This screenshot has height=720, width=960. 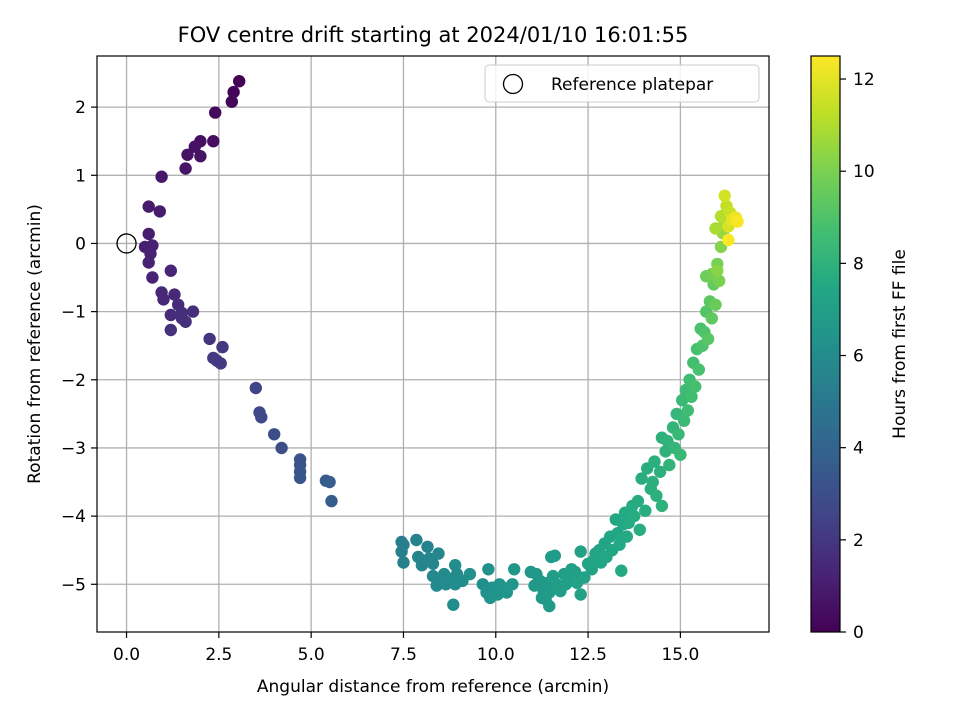 What do you see at coordinates (73, 449) in the screenshot?
I see `y-tick-label: −3` at bounding box center [73, 449].